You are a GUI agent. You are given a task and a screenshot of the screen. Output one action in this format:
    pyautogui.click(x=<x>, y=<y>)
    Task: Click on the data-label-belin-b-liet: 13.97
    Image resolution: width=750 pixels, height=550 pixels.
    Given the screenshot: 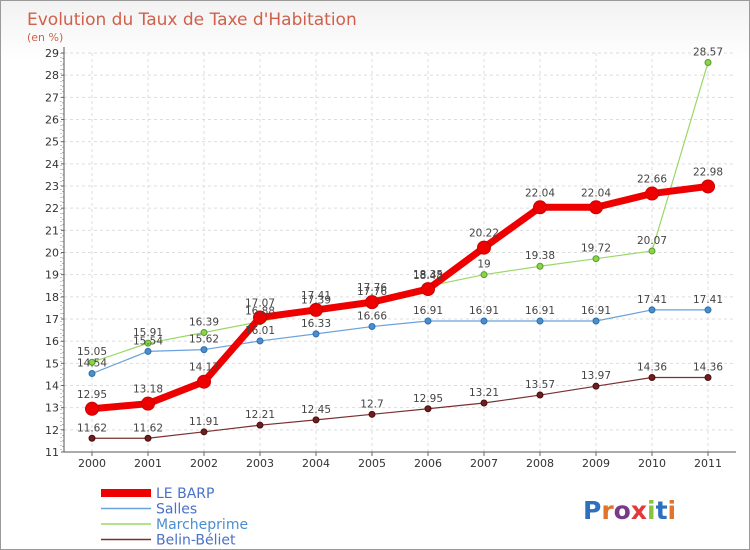 What is the action you would take?
    pyautogui.click(x=596, y=376)
    